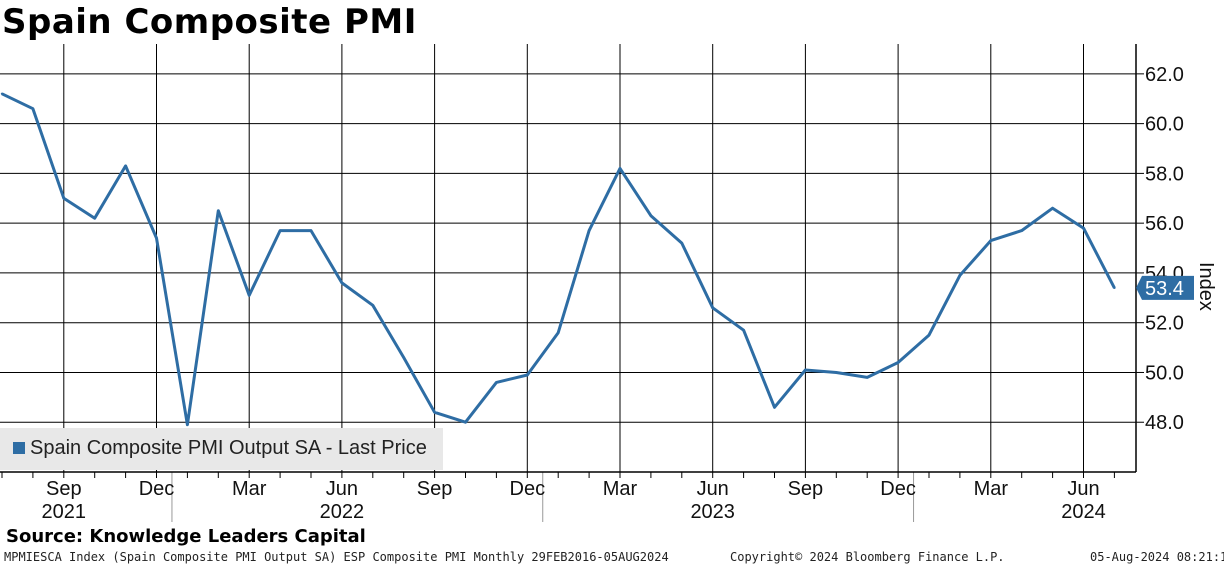 The width and height of the screenshot is (1224, 566). I want to click on footer-copyright: Copyright© 2024 Bloomberg Finance L.P., so click(867, 557).